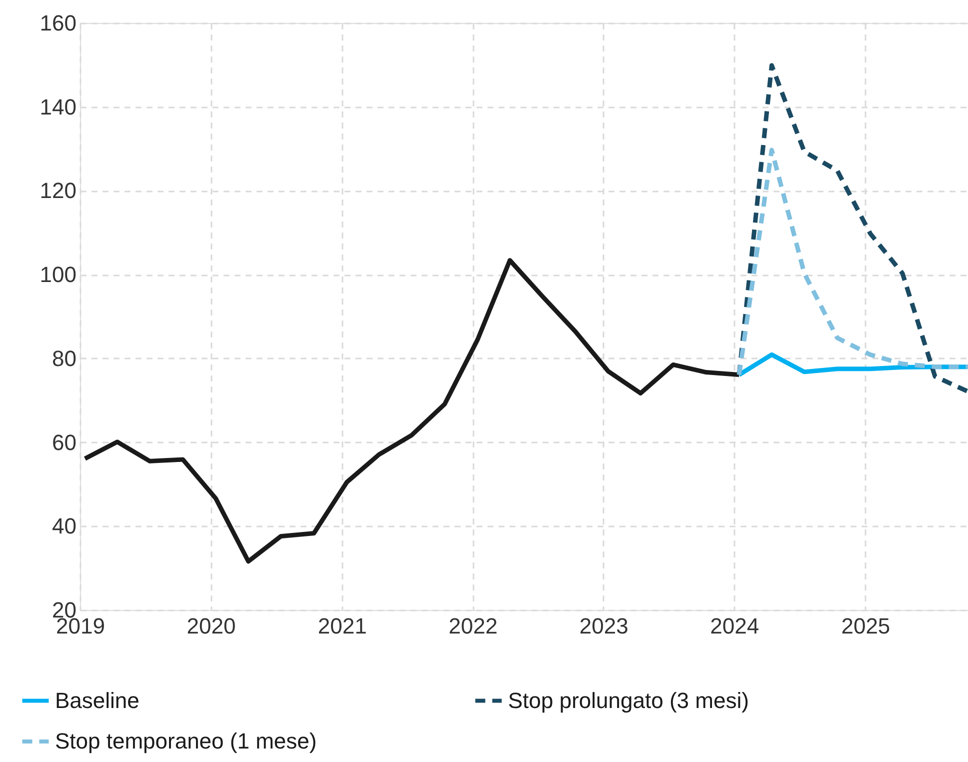  What do you see at coordinates (58, 275) in the screenshot?
I see `y-tick-label: 100` at bounding box center [58, 275].